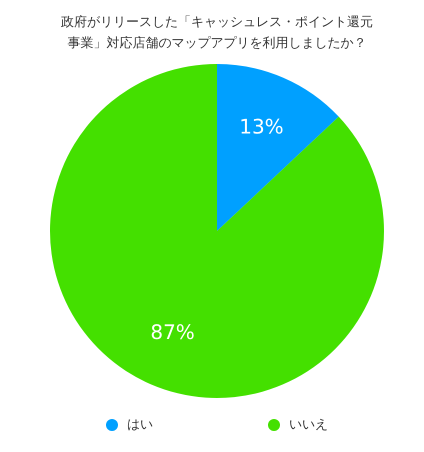 The width and height of the screenshot is (424, 452). I want to click on data-label: 87%, so click(172, 332).